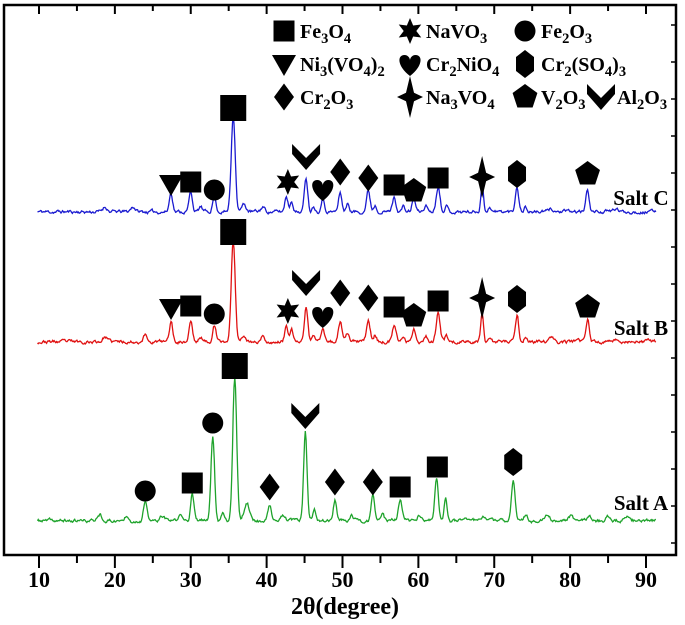  Describe the element at coordinates (306, 157) in the screenshot. I see `chevron-icon` at that location.